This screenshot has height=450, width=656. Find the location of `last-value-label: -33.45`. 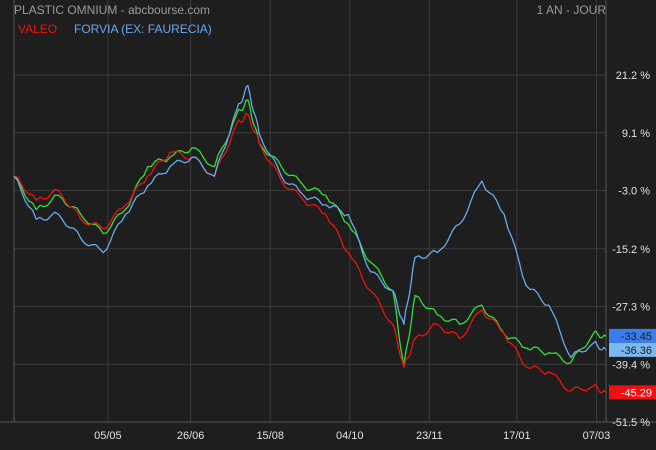

last-value-label: -33.45 is located at coordinates (636, 337).